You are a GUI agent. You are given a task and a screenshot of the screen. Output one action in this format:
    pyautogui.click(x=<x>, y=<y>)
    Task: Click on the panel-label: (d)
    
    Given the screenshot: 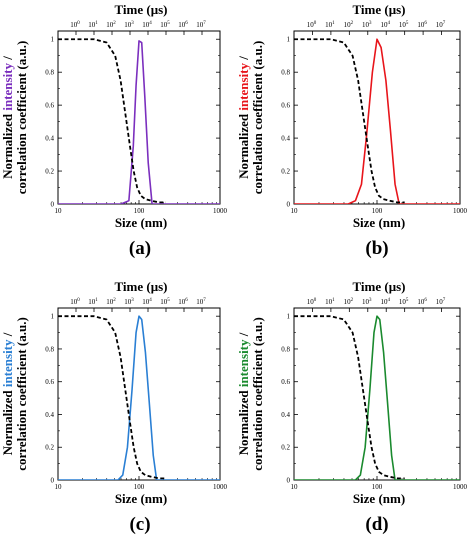 What is the action you would take?
    pyautogui.click(x=376, y=524)
    